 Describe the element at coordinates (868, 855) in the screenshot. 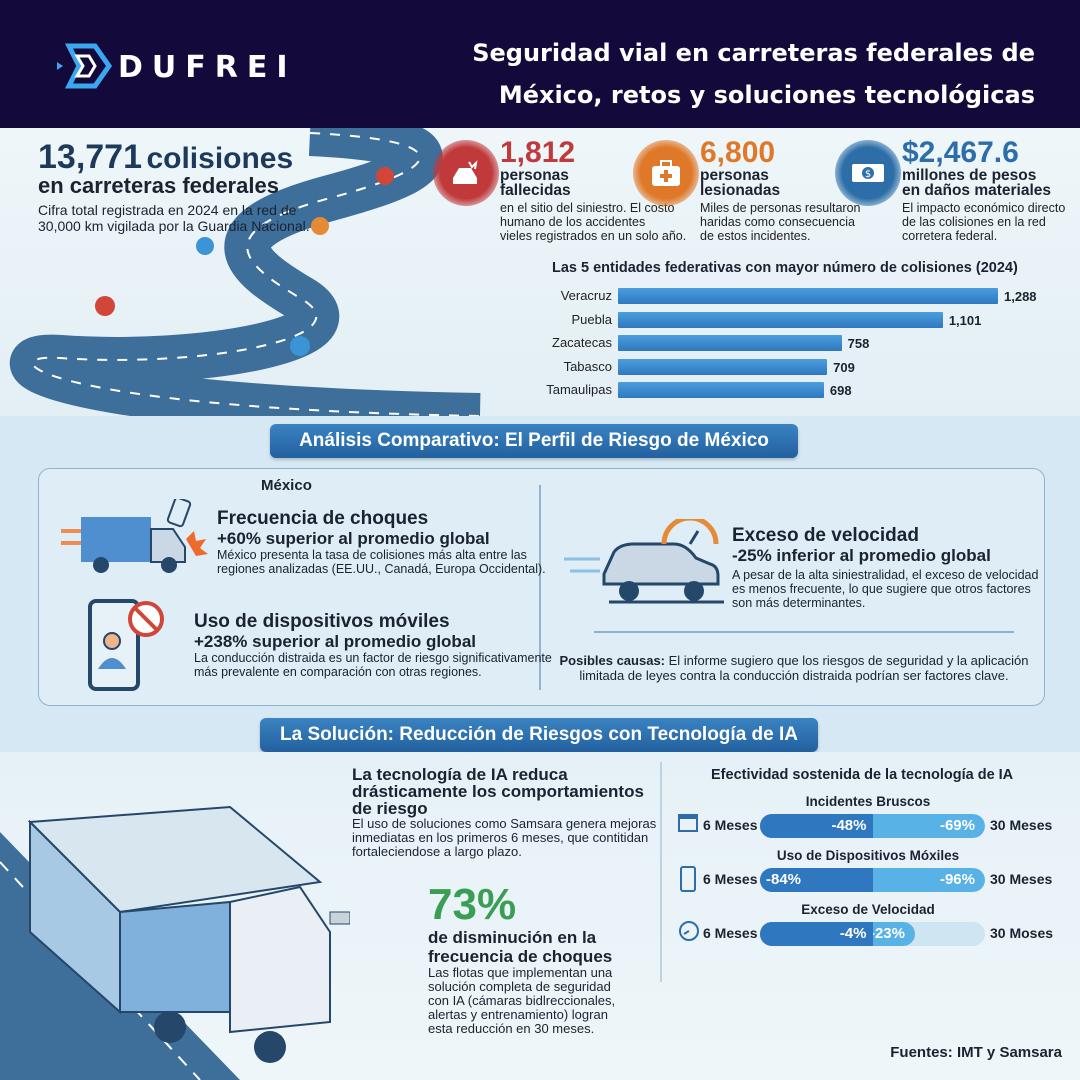

I see `effect-category: Uso de Dispositivos Móxiles` at that location.